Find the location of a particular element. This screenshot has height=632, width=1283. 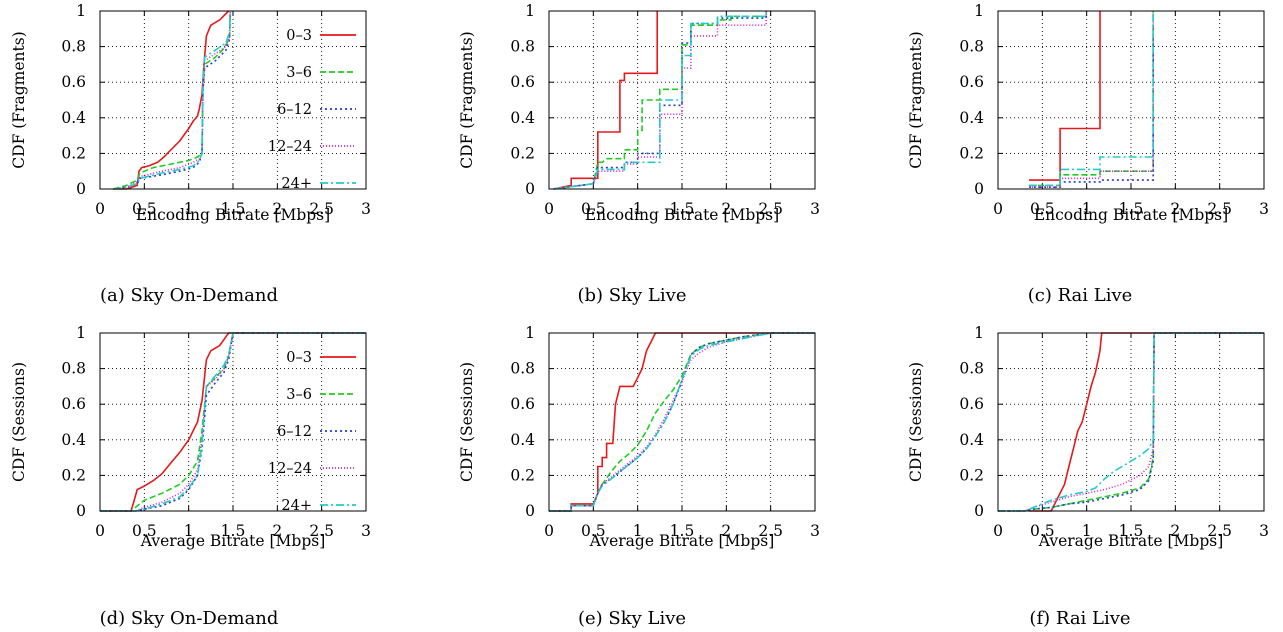

subfigure-caption: (e) Sky Live is located at coordinates (632, 618).